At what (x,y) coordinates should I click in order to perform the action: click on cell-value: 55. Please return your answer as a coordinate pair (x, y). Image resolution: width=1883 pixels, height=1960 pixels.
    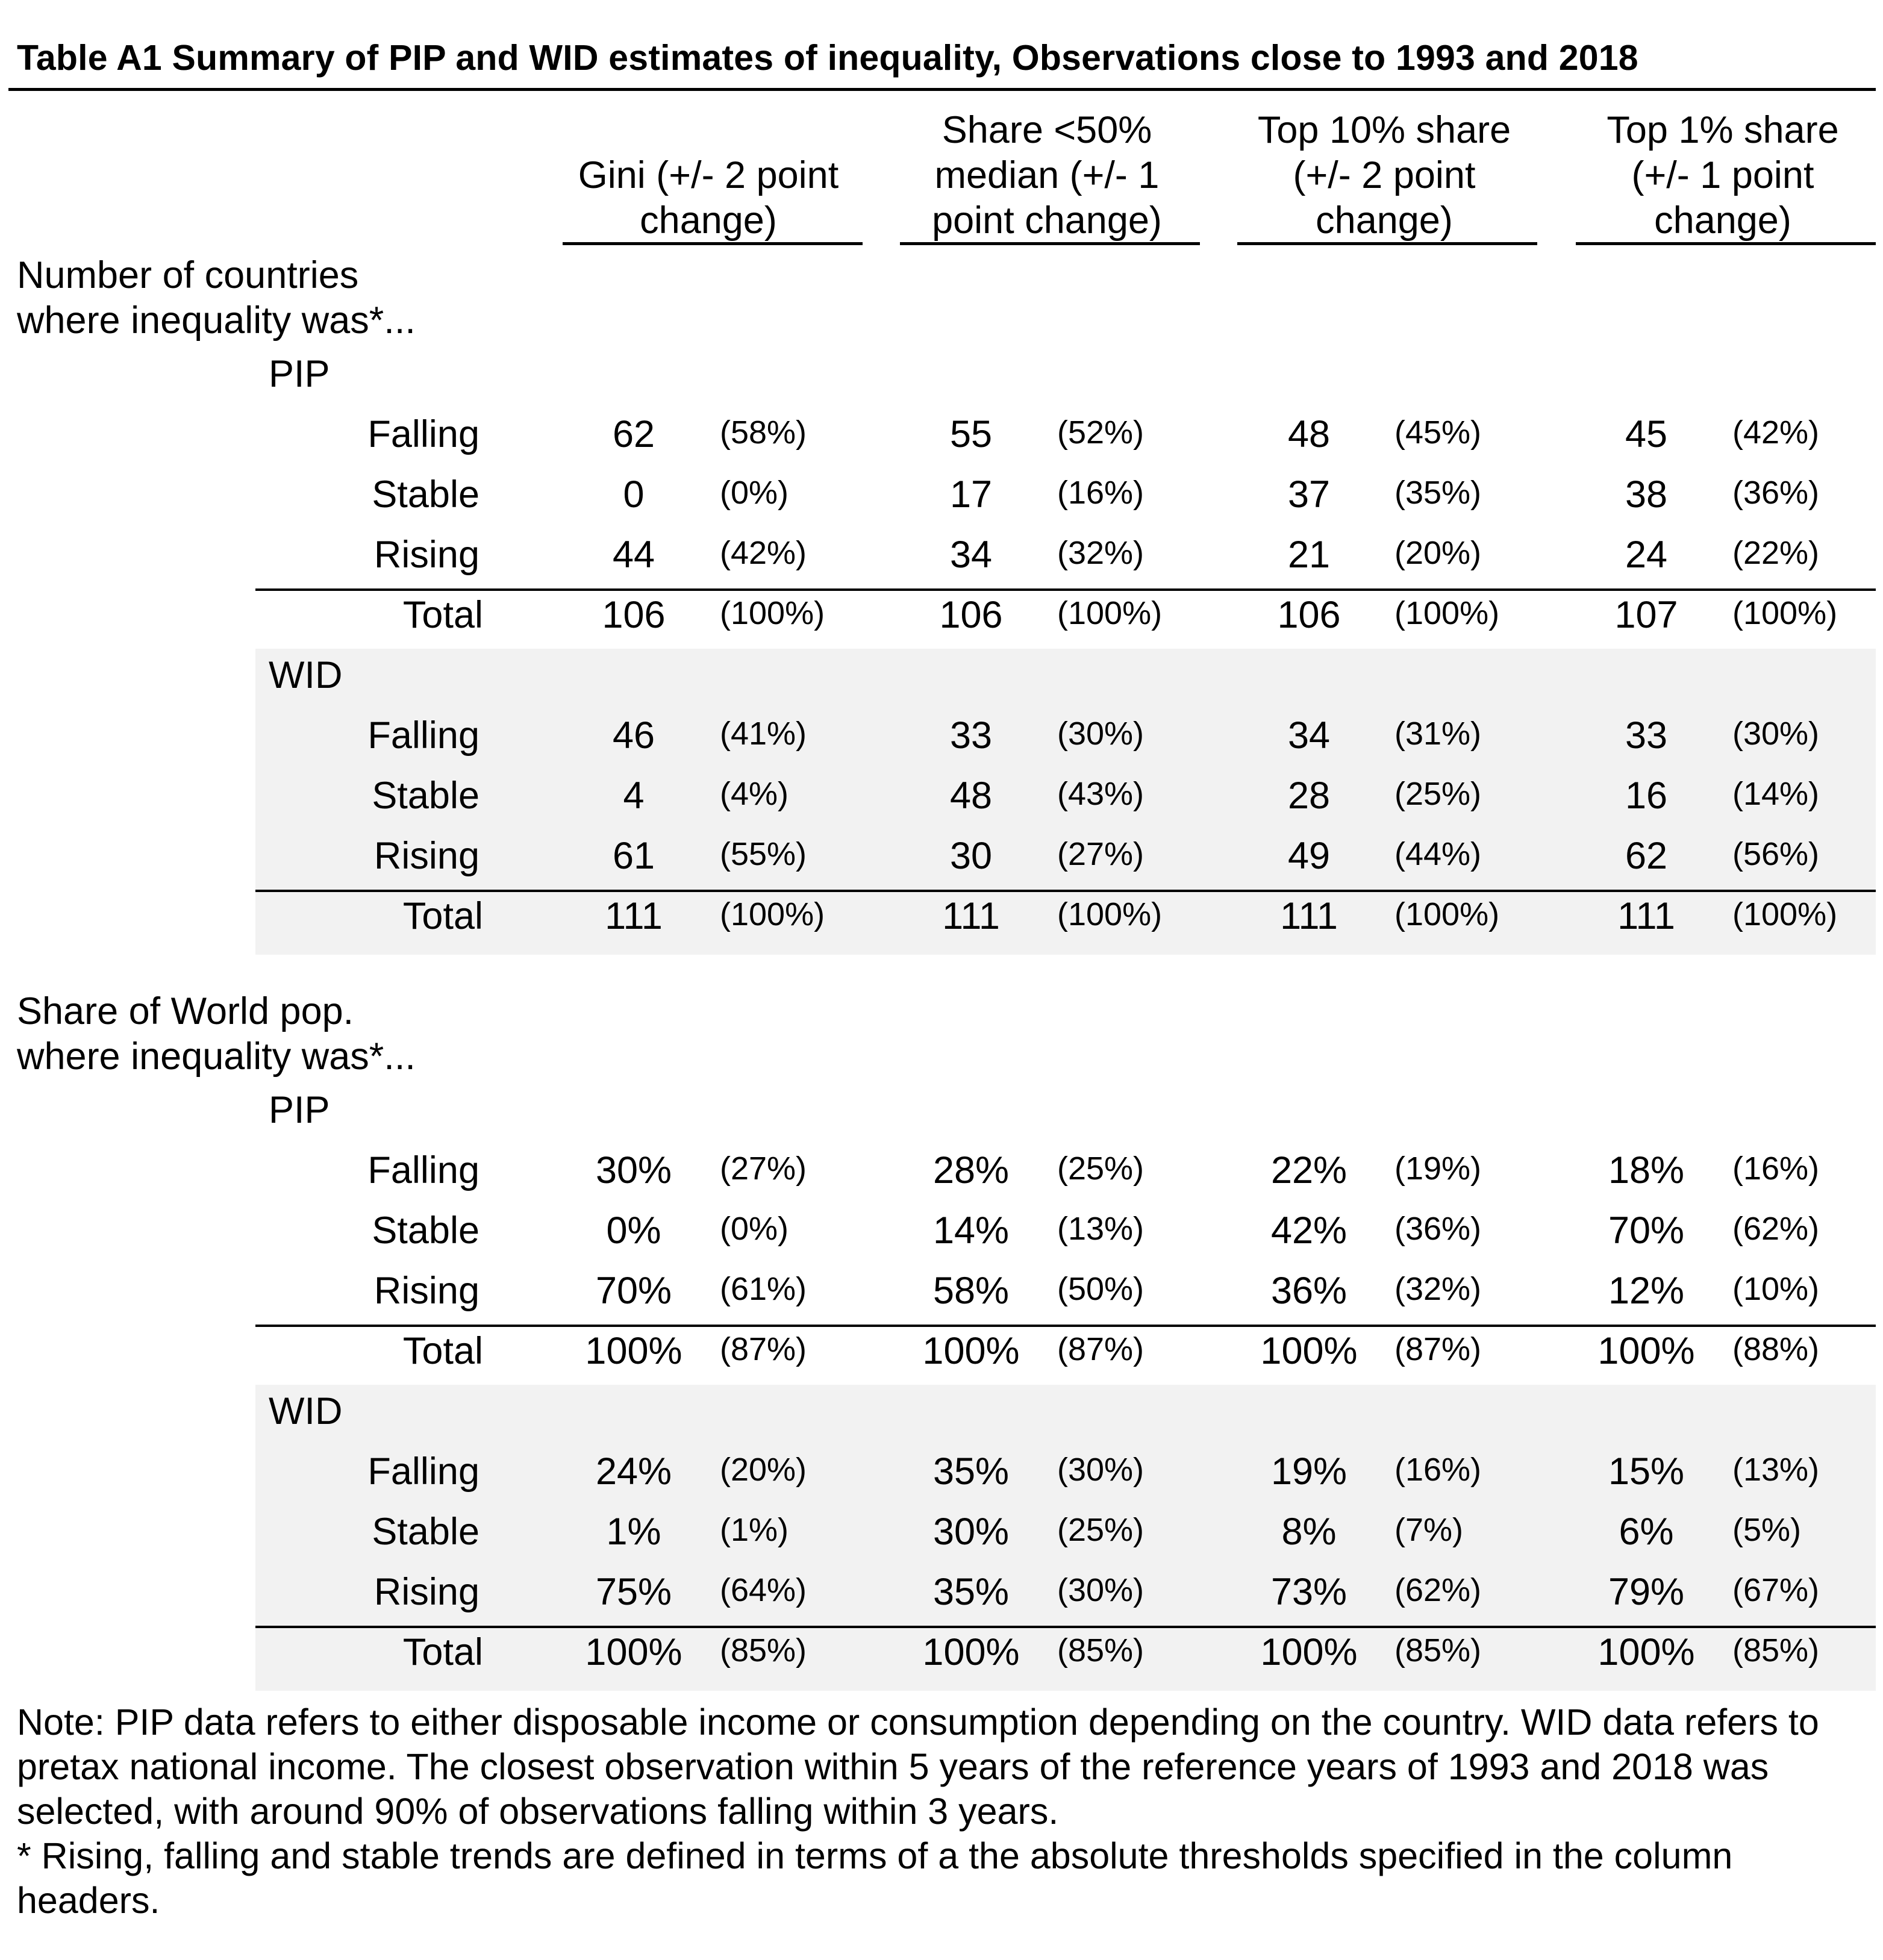
    Looking at the image, I should click on (971, 434).